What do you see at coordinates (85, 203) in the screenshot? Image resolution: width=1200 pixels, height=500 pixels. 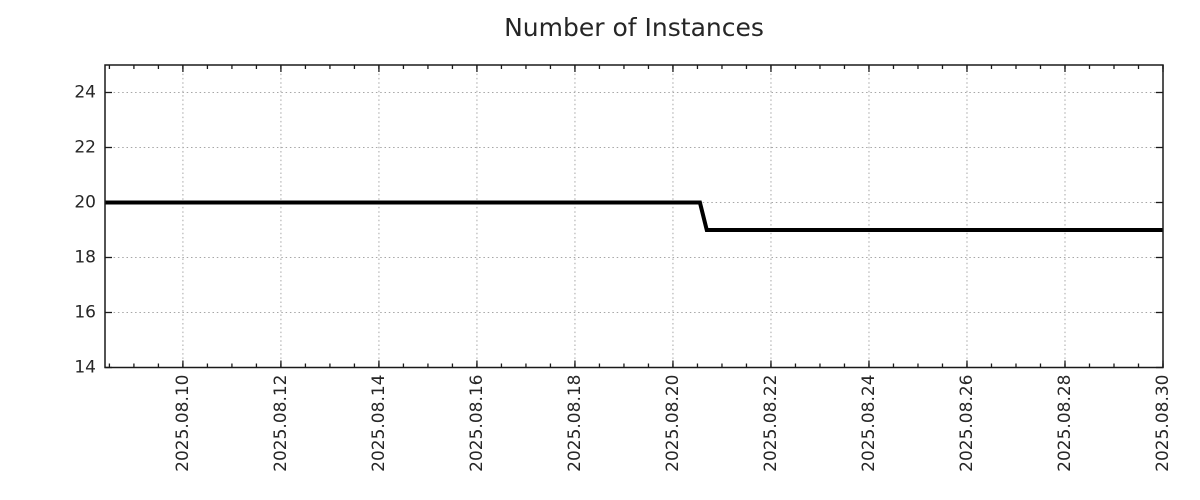 I see `y-tick-label: 20` at bounding box center [85, 203].